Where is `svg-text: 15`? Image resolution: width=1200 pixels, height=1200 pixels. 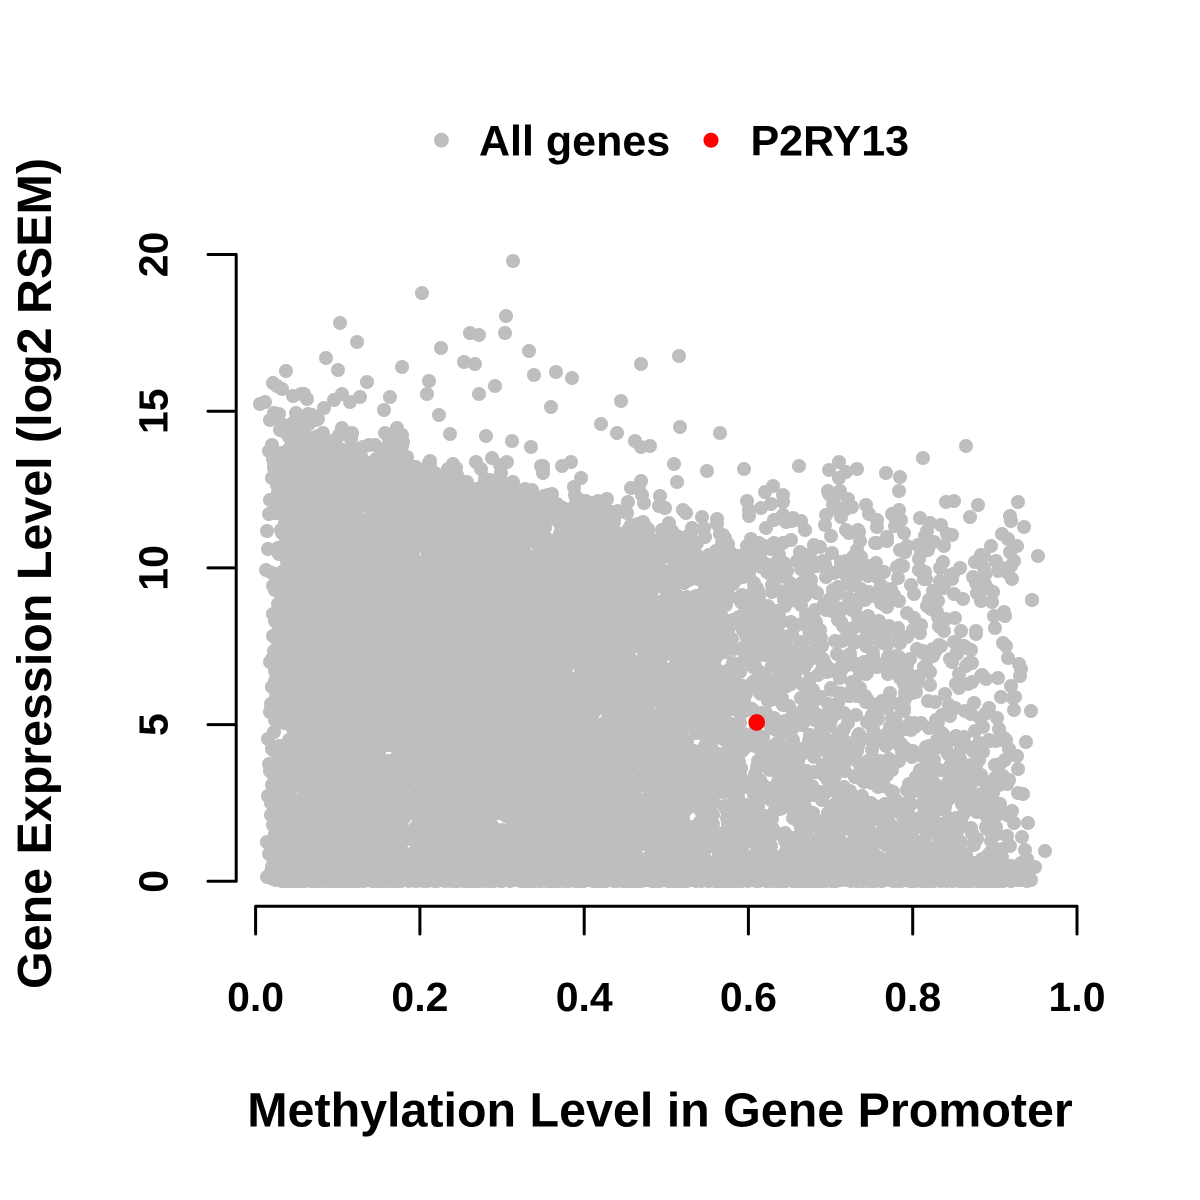 svg-text: 15 is located at coordinates (154, 411).